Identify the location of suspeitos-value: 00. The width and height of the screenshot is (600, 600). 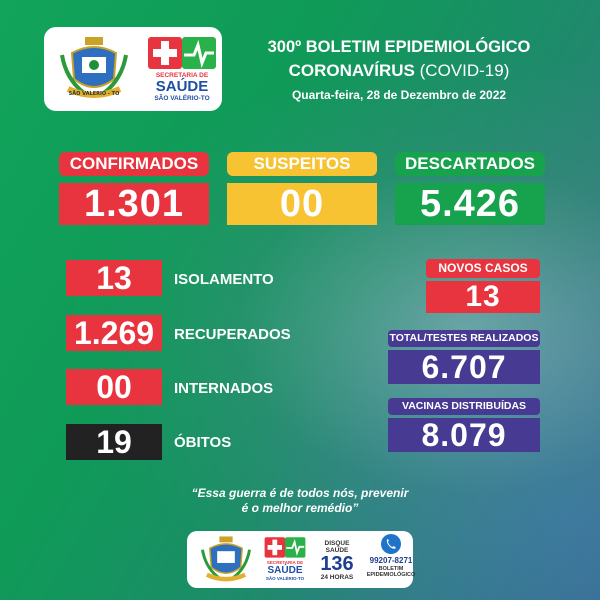
(302, 204).